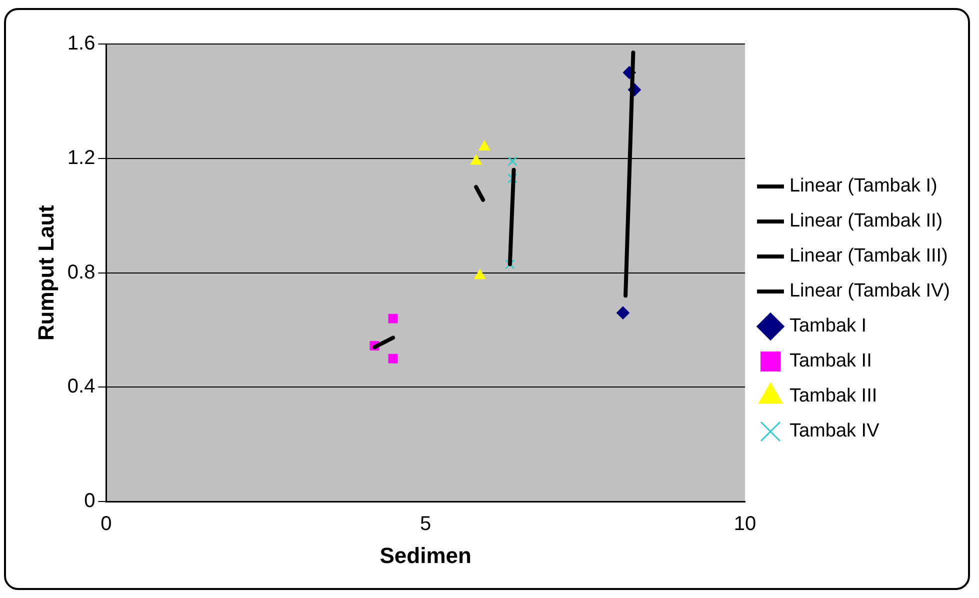 The image size is (979, 598). What do you see at coordinates (828, 326) in the screenshot?
I see `legend-label: Tambak I` at bounding box center [828, 326].